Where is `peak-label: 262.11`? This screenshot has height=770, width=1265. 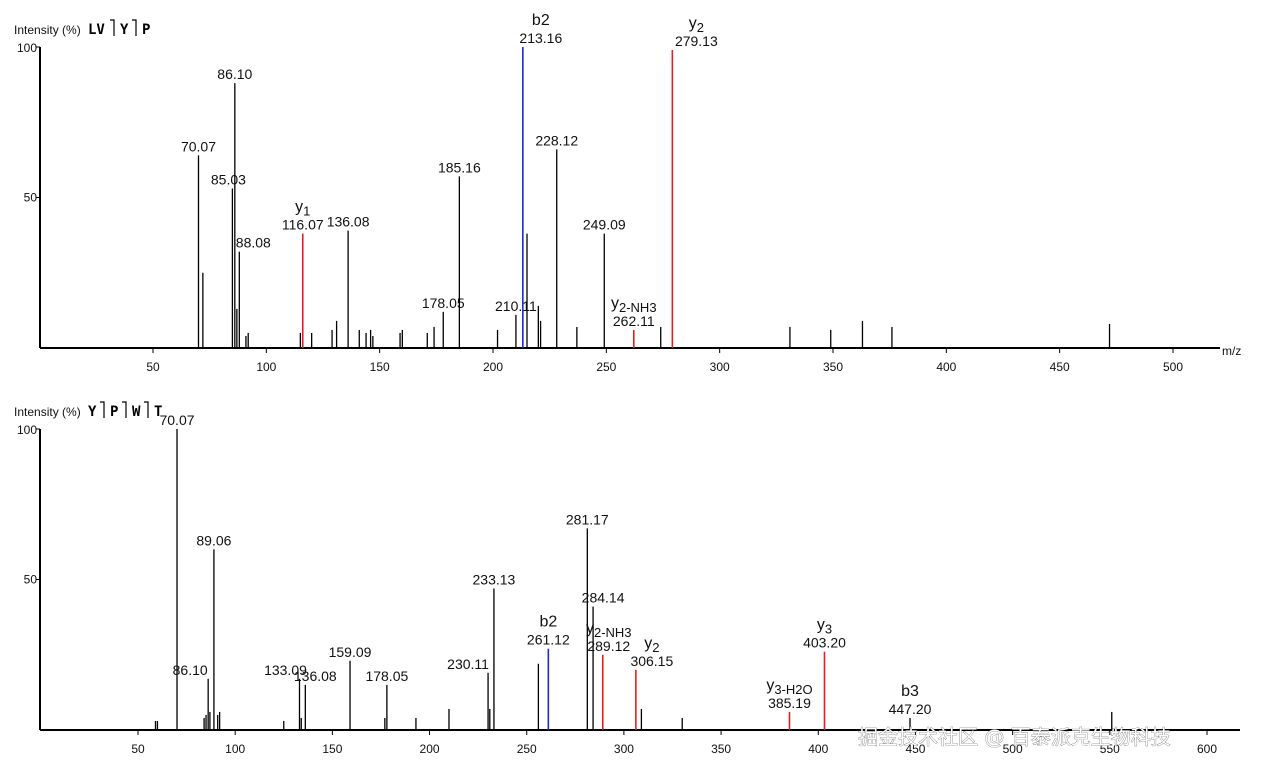
peak-label: 262.11 is located at coordinates (634, 321).